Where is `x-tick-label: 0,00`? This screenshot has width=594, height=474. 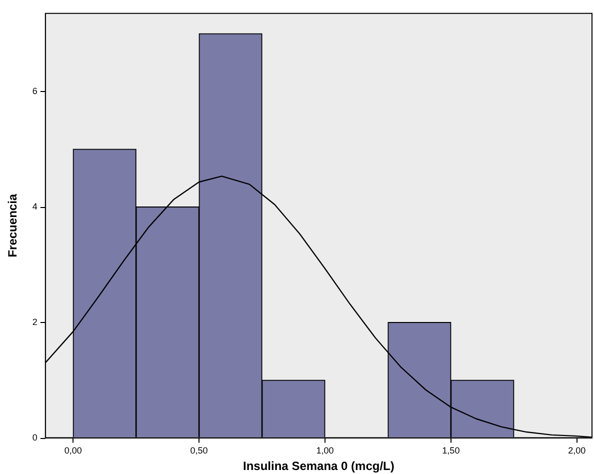 x-tick-label: 0,00 is located at coordinates (73, 451).